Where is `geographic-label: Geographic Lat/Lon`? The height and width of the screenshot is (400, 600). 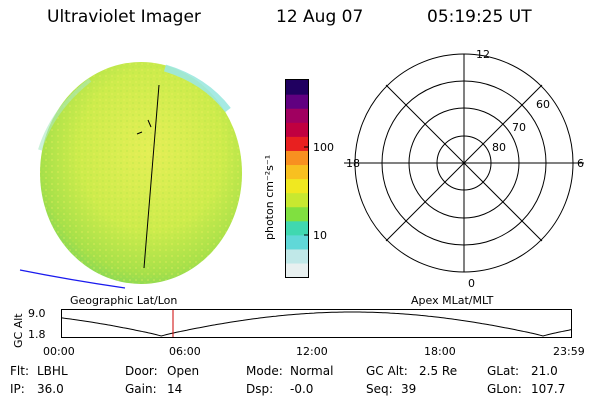
geographic-label: Geographic Lat/Lon is located at coordinates (124, 300).